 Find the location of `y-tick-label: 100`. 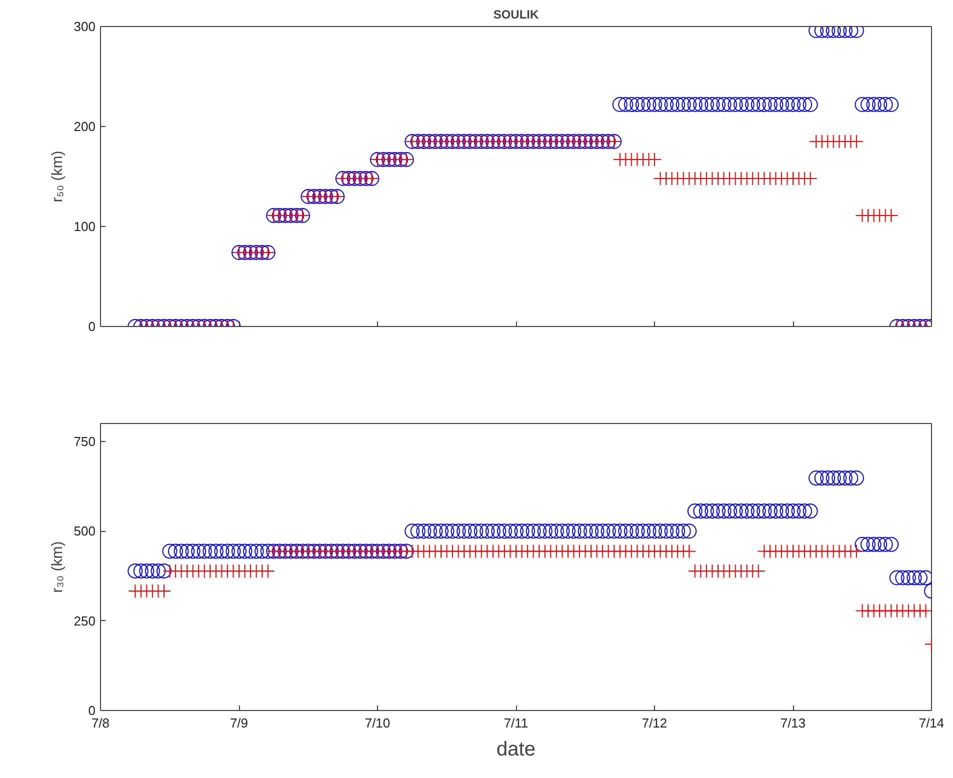

y-tick-label: 100 is located at coordinates (85, 226).